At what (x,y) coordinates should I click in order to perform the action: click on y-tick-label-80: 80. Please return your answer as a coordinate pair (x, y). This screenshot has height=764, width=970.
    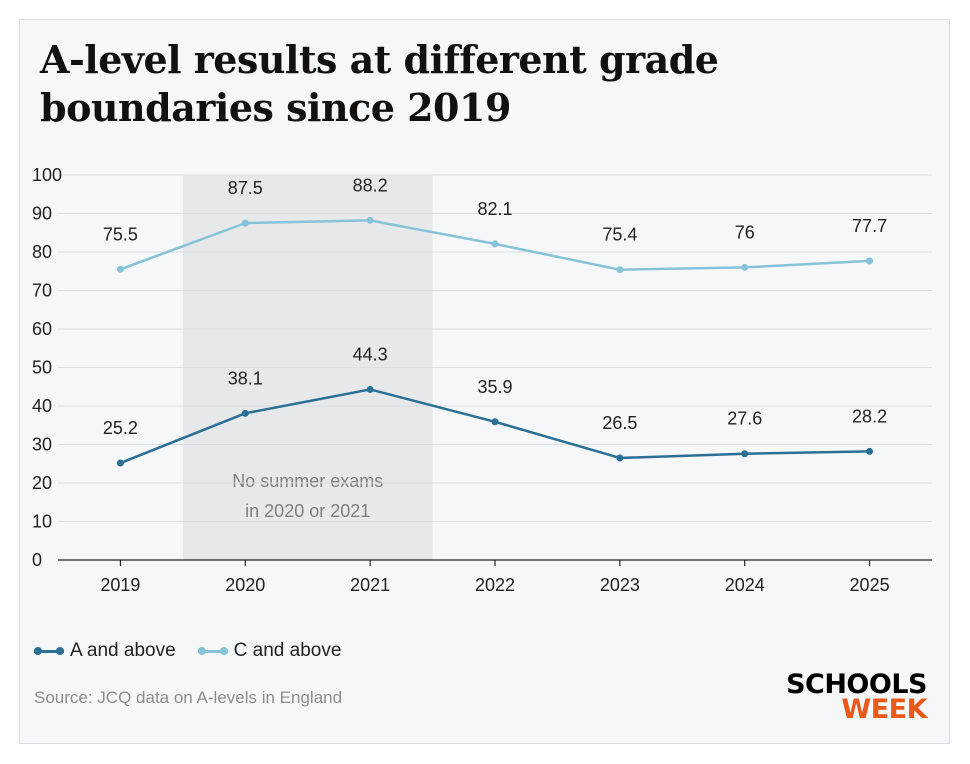
    Looking at the image, I should click on (42, 252).